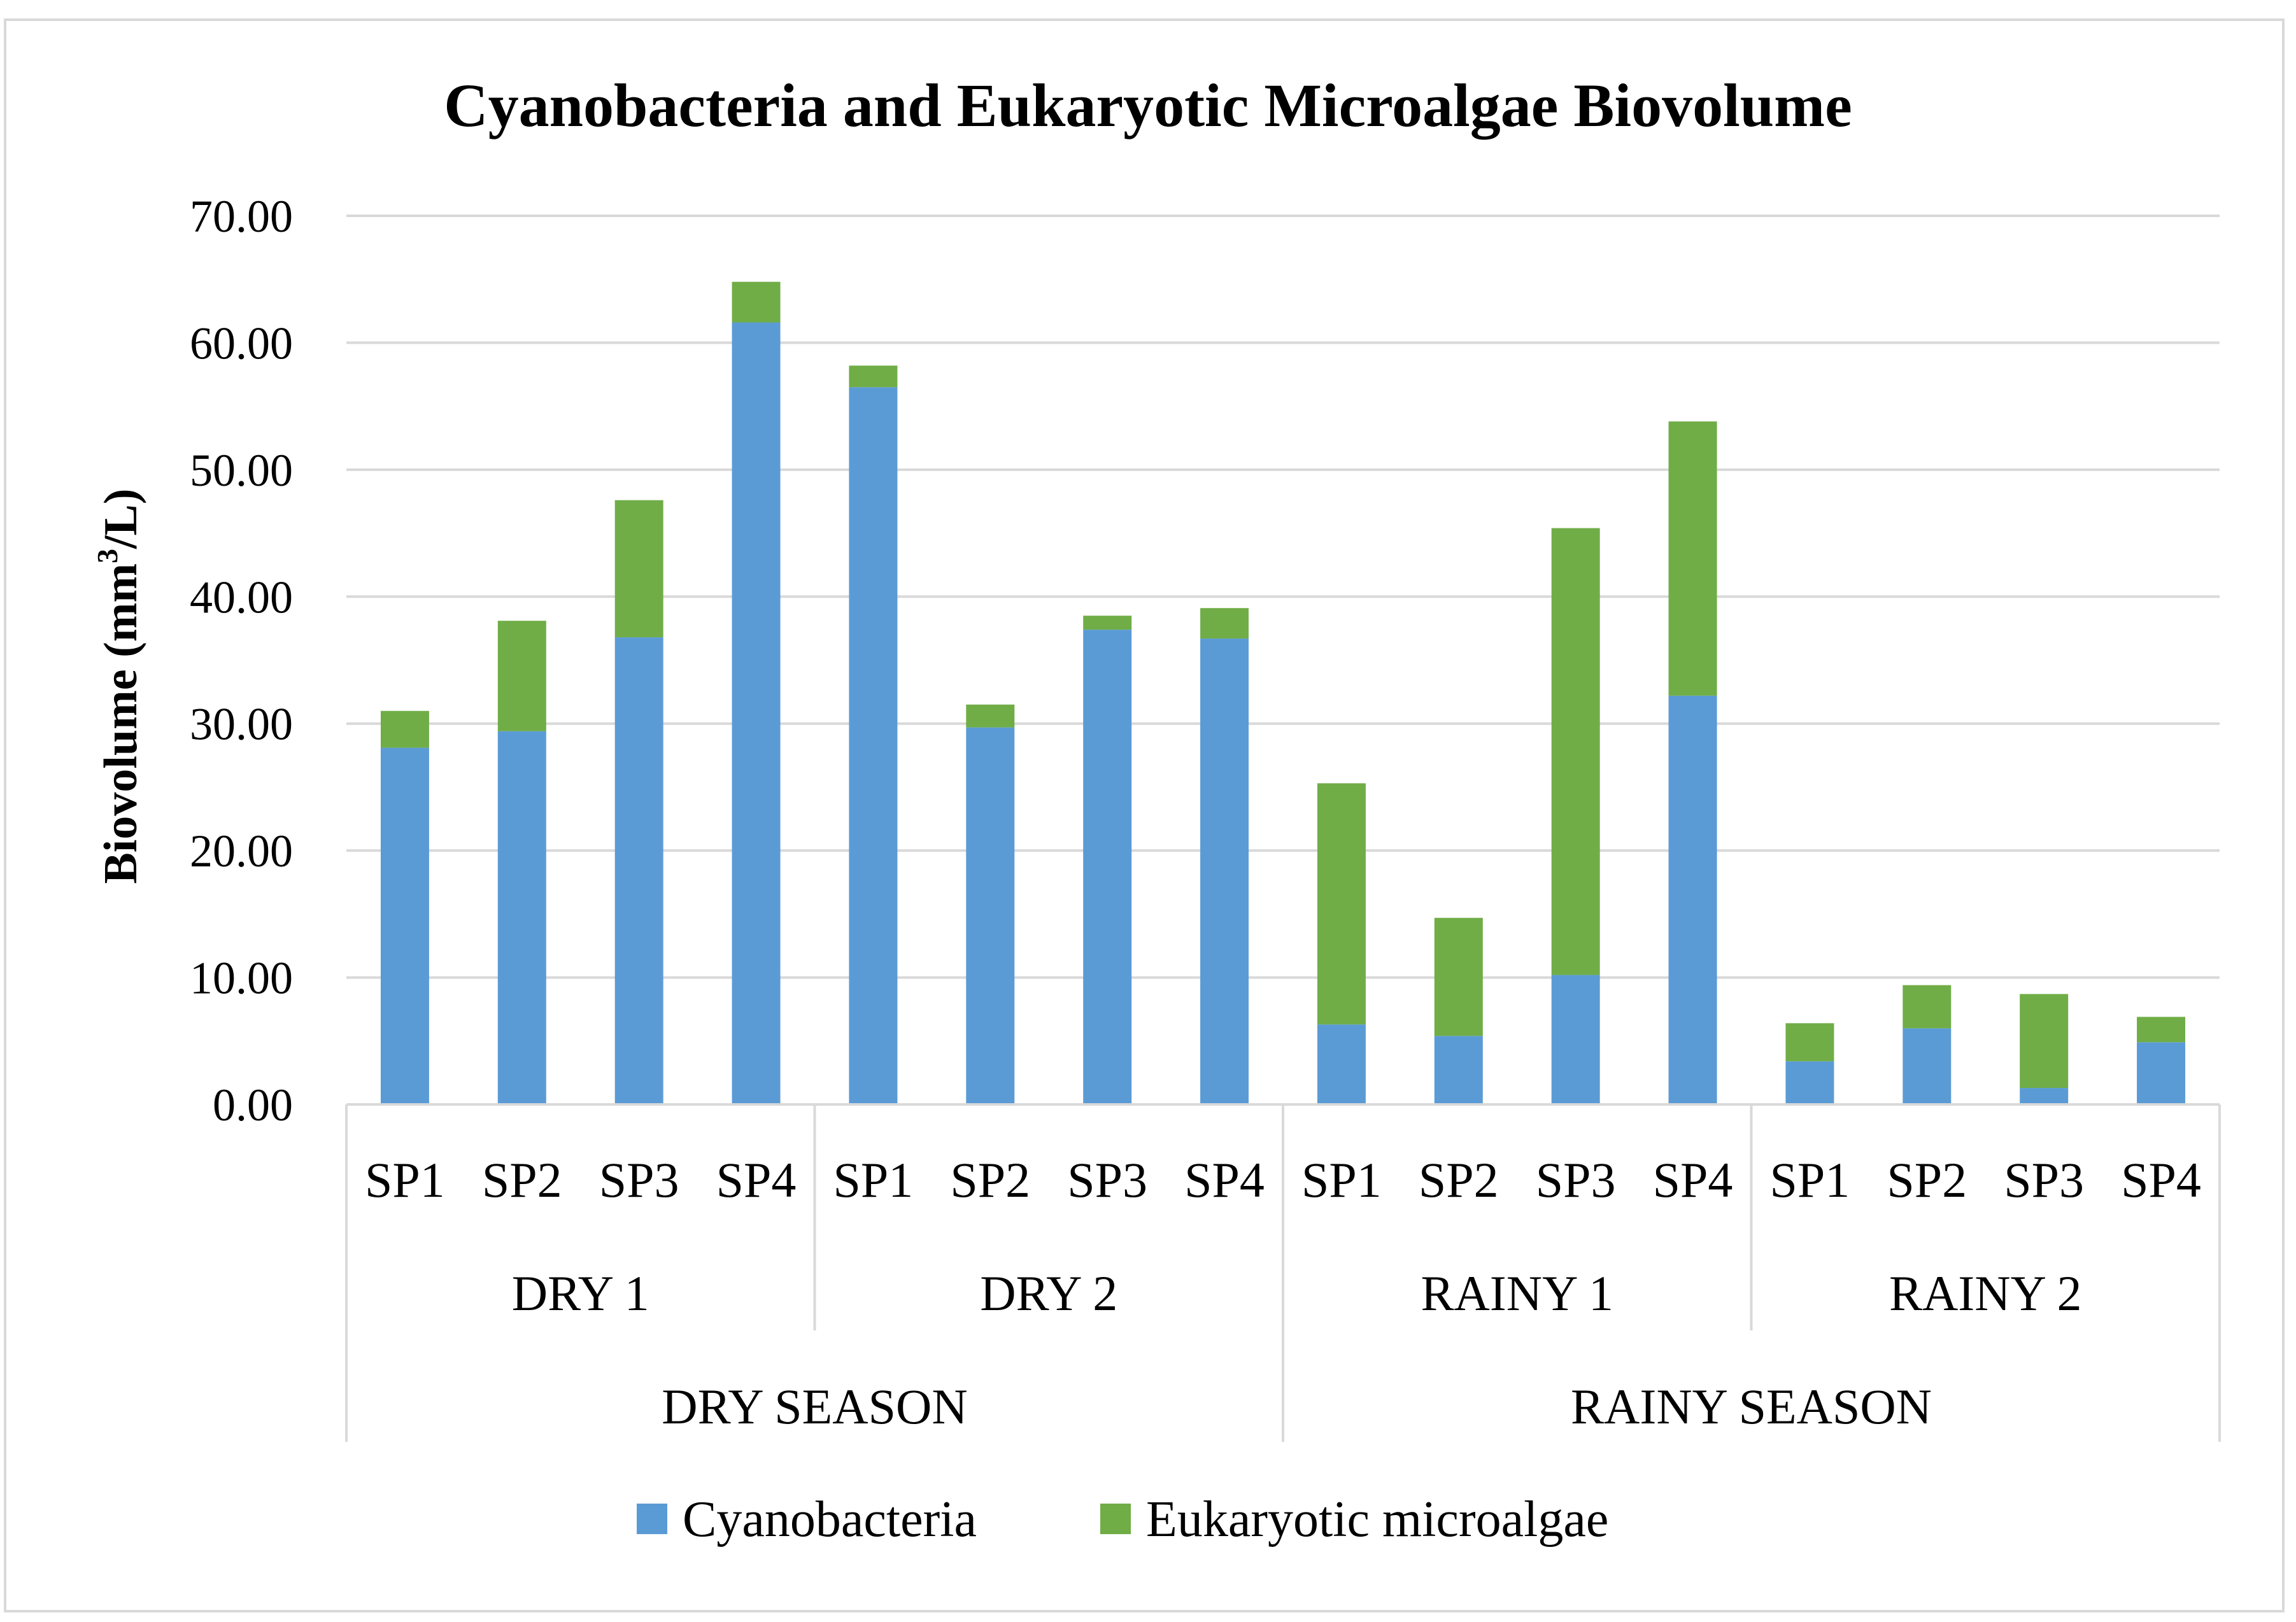  I want to click on x-group-label: DRY 2, so click(1048, 1293).